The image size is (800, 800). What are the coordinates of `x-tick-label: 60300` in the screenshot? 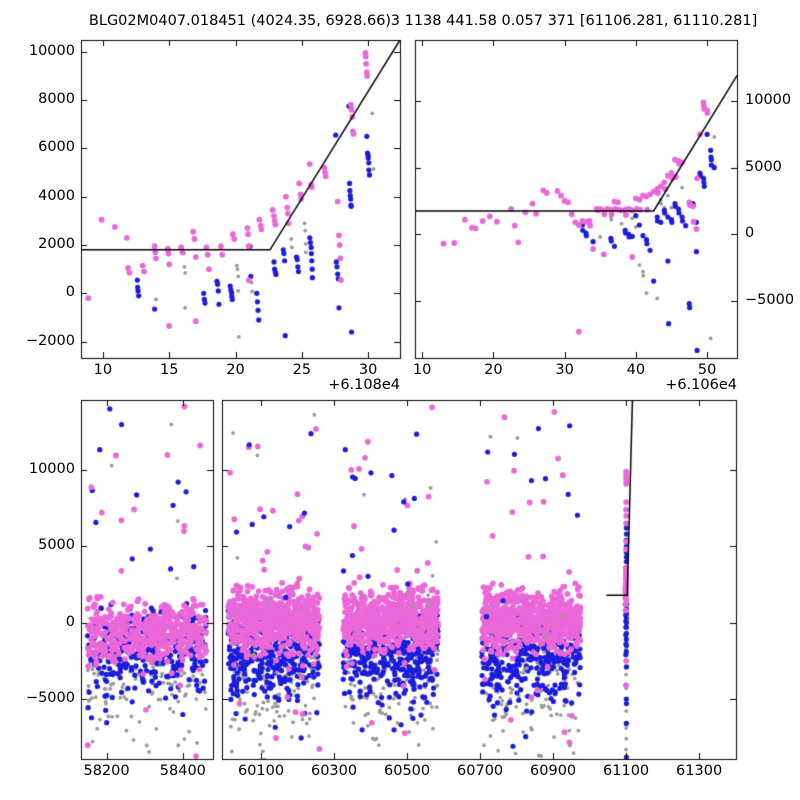 It's located at (334, 771).